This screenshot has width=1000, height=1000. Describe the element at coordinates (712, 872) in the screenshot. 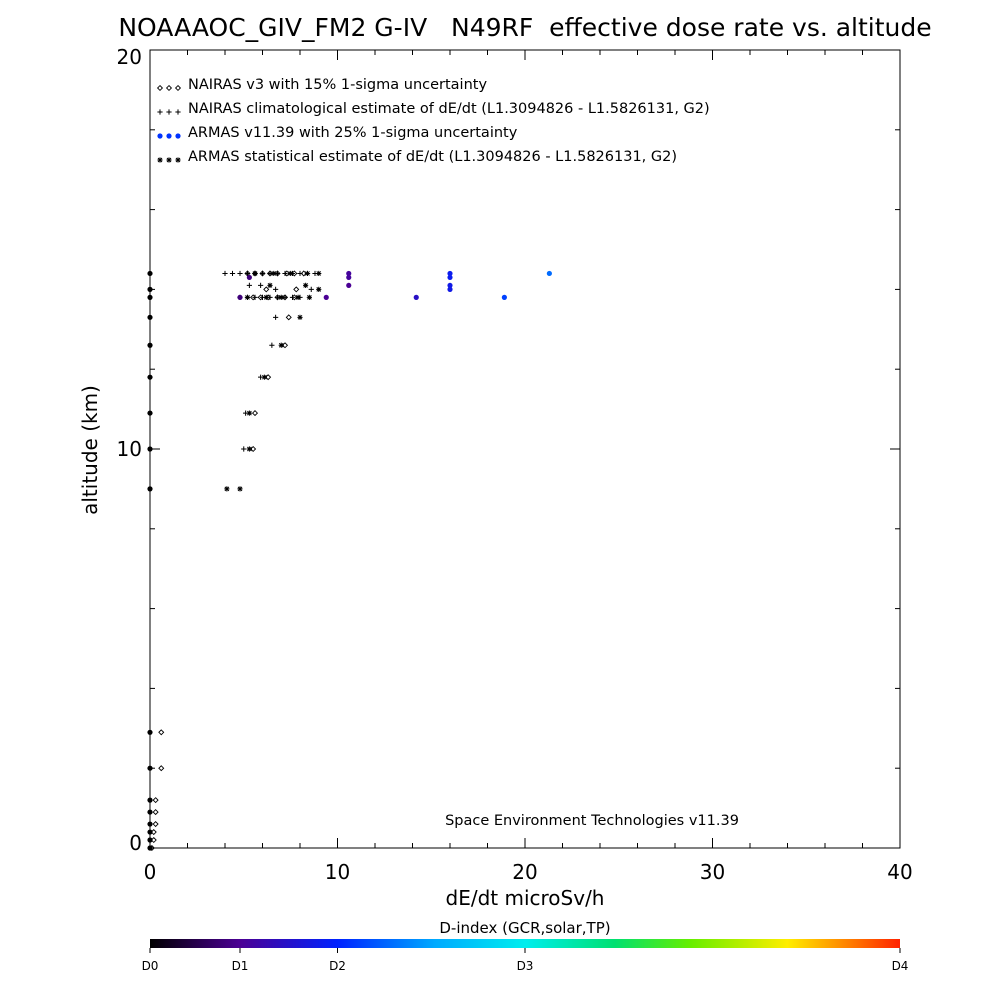

I see `x-tick-label-30: 30` at that location.